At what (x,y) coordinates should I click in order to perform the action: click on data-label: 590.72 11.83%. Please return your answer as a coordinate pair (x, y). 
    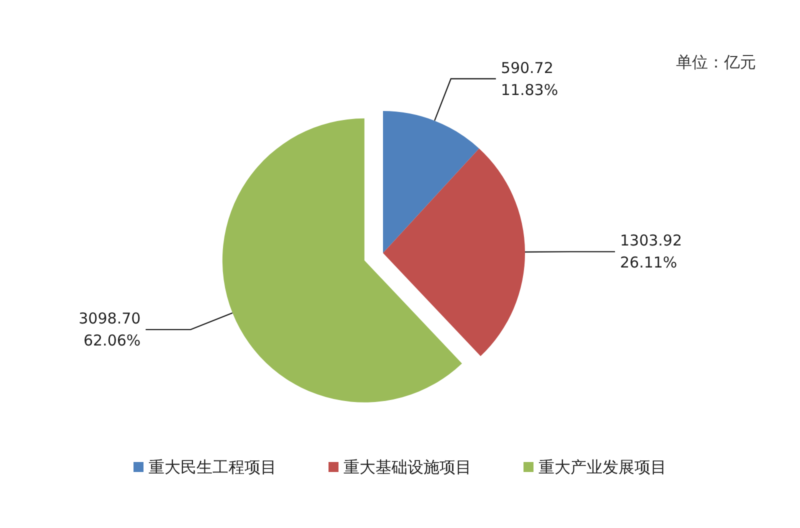
    Looking at the image, I should click on (529, 78).